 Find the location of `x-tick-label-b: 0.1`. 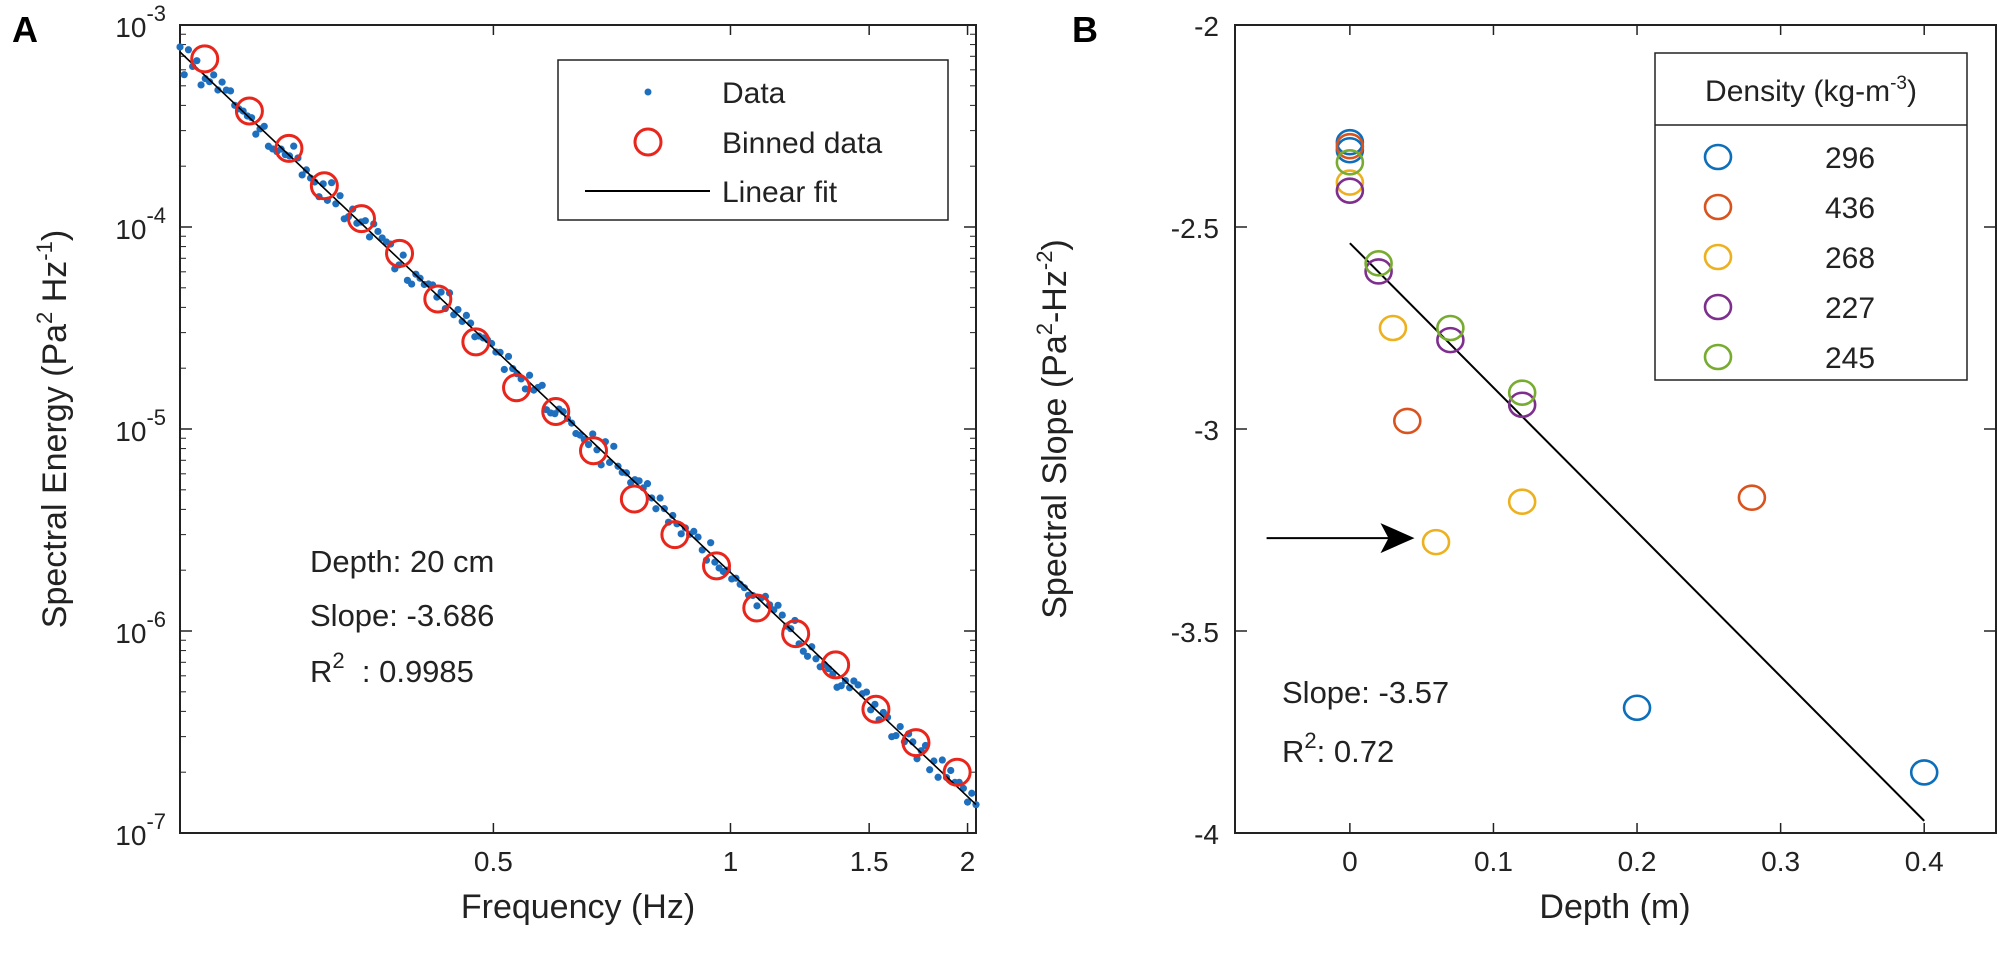

x-tick-label-b: 0.1 is located at coordinates (1493, 861).